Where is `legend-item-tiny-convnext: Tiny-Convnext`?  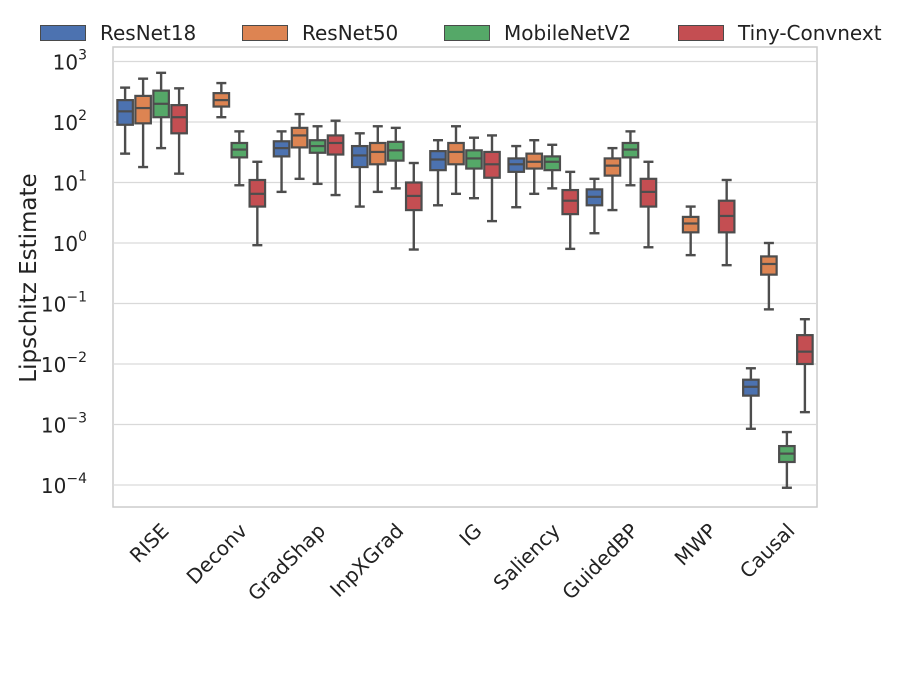 legend-item-tiny-convnext: Tiny-Convnext is located at coordinates (780, 33).